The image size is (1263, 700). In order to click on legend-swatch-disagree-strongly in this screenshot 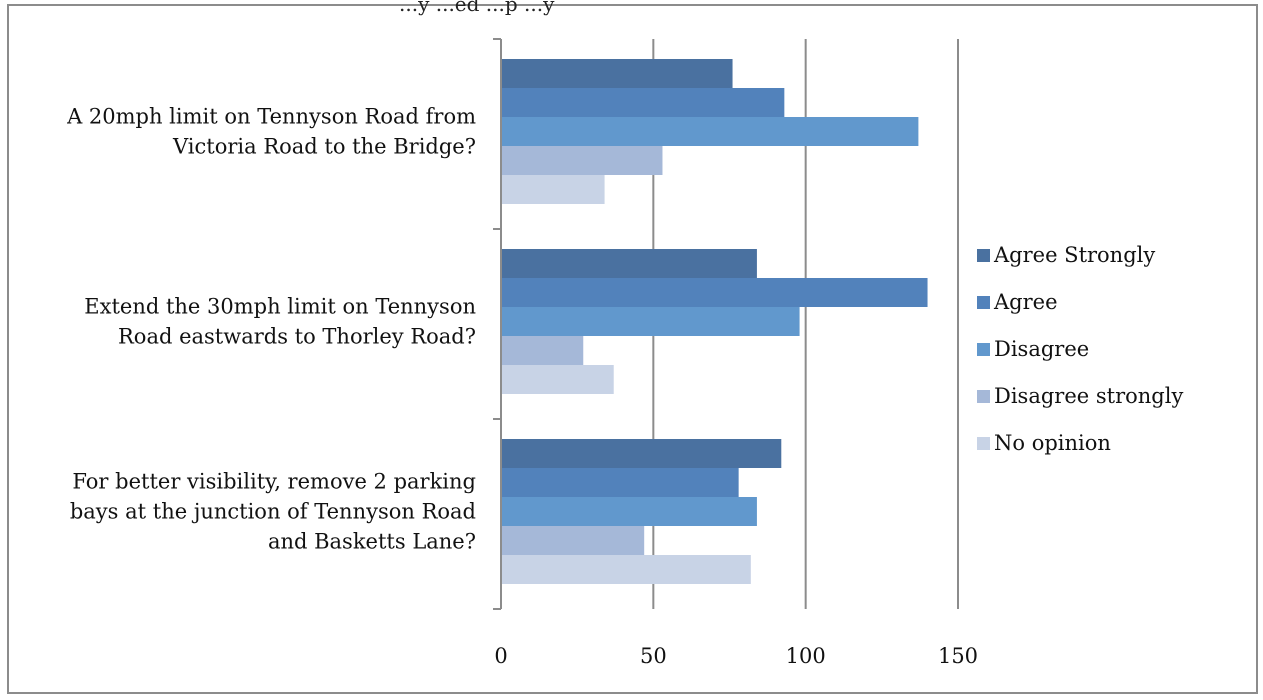, I will do `click(983, 396)`.